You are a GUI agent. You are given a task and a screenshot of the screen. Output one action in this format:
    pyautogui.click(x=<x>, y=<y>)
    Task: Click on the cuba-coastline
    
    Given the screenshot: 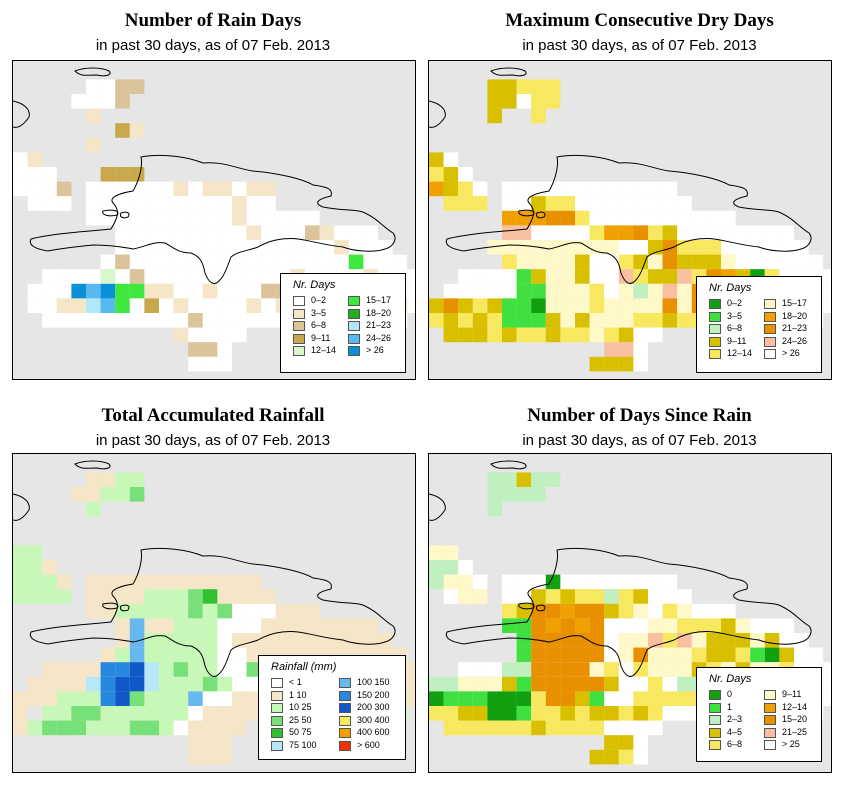 What is the action you would take?
    pyautogui.click(x=21, y=114)
    